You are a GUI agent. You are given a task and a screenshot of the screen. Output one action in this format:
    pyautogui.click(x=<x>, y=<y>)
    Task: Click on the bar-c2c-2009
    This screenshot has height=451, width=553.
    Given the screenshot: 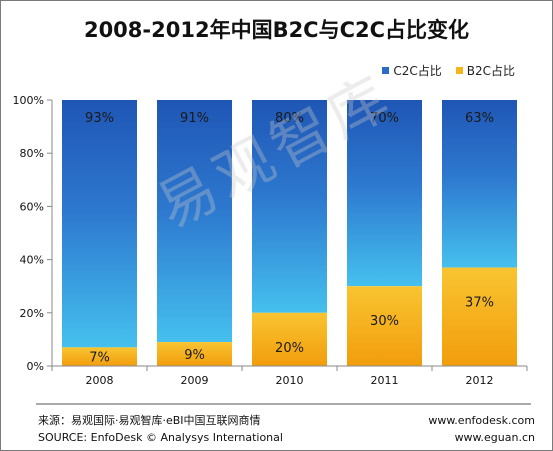 What is the action you would take?
    pyautogui.click(x=194, y=221)
    